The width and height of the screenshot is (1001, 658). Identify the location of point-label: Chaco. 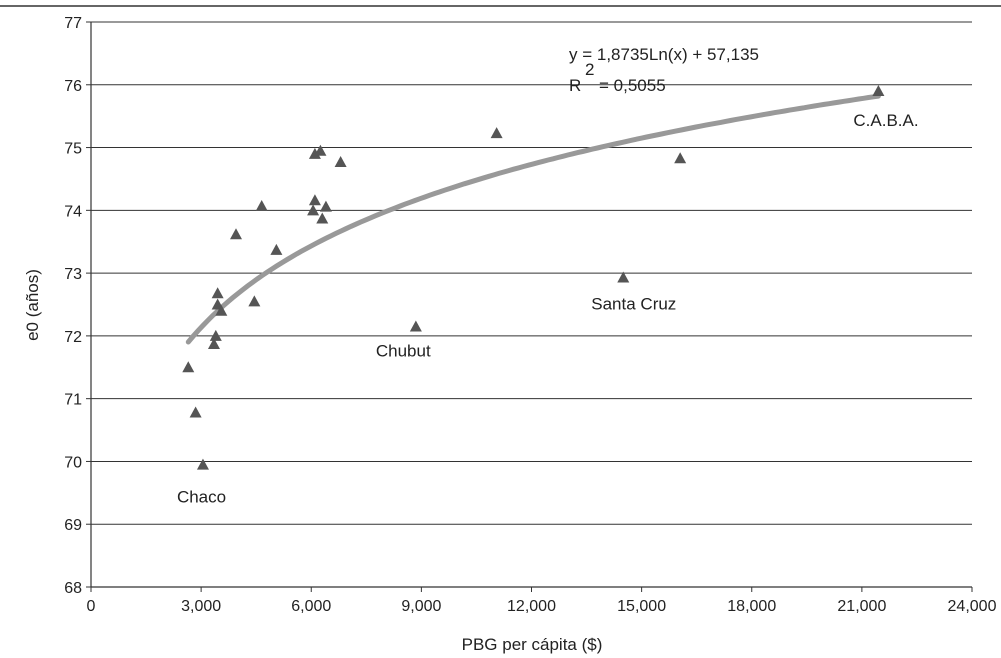
(201, 497).